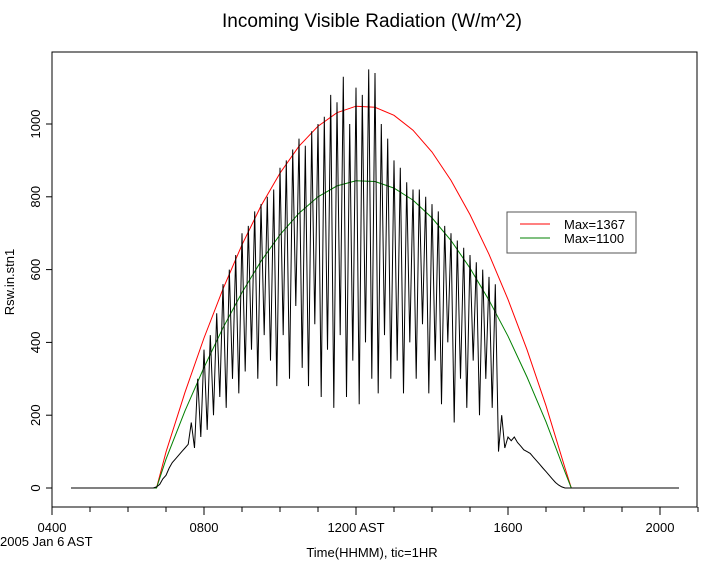  What do you see at coordinates (508, 527) in the screenshot?
I see `x-tick-label: 1600` at bounding box center [508, 527].